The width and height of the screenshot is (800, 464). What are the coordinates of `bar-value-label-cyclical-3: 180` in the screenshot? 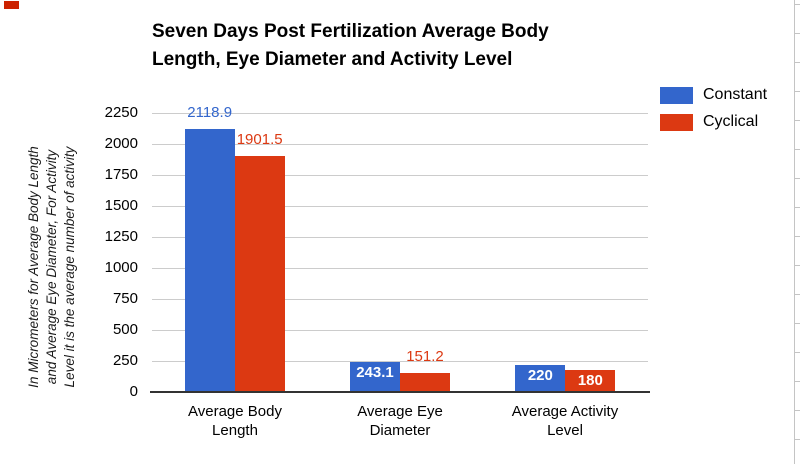 It's located at (590, 380).